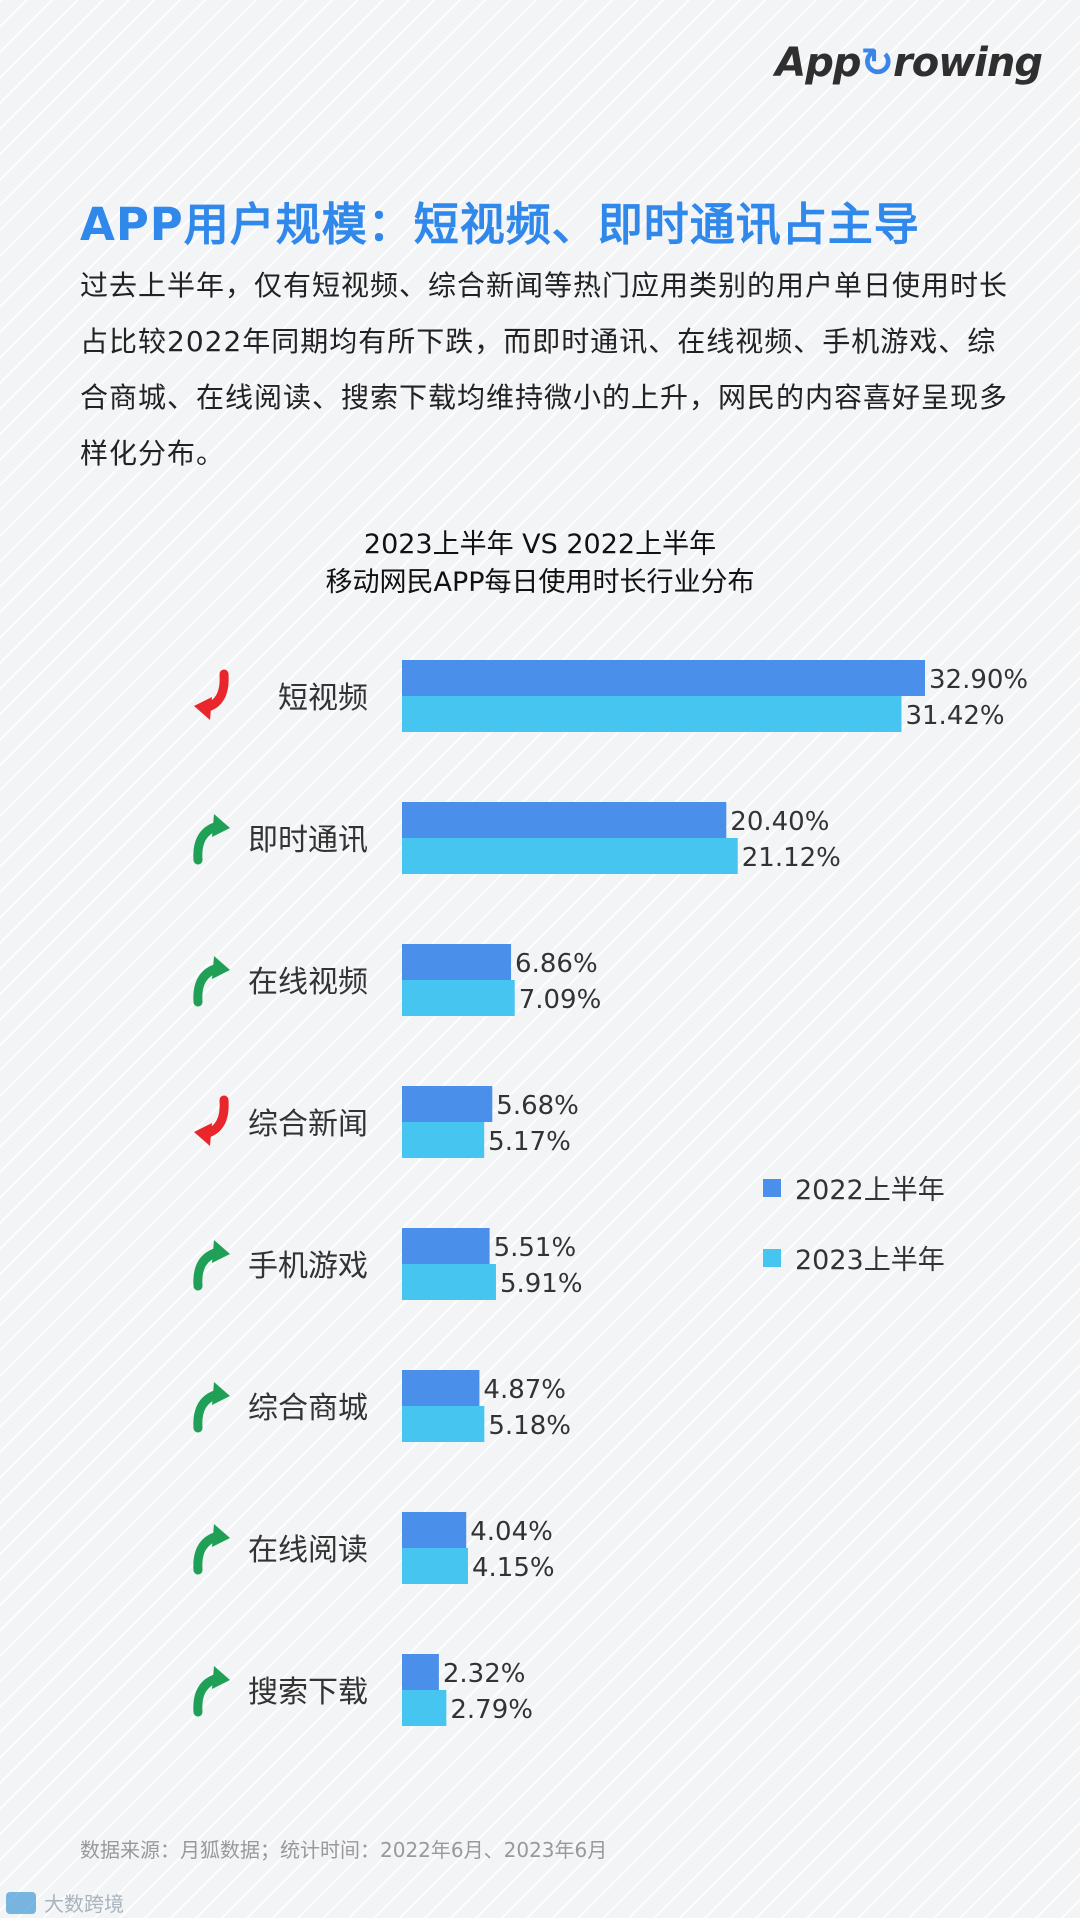  What do you see at coordinates (21, 1902) in the screenshot?
I see `watermark-logo-icon` at bounding box center [21, 1902].